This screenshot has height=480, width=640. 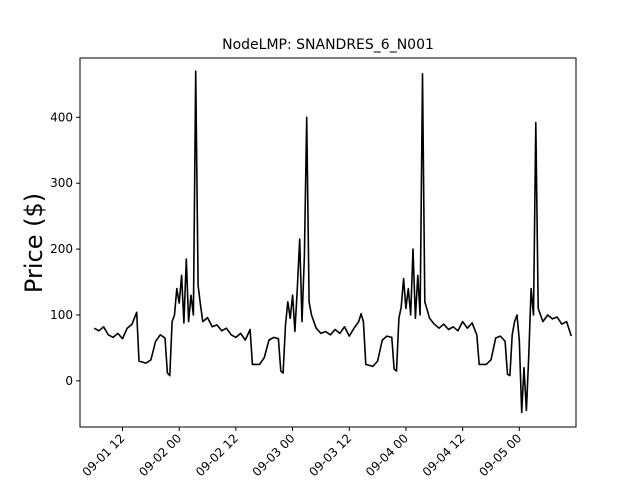 What do you see at coordinates (61, 117) in the screenshot?
I see `y-tick-label: 400` at bounding box center [61, 117].